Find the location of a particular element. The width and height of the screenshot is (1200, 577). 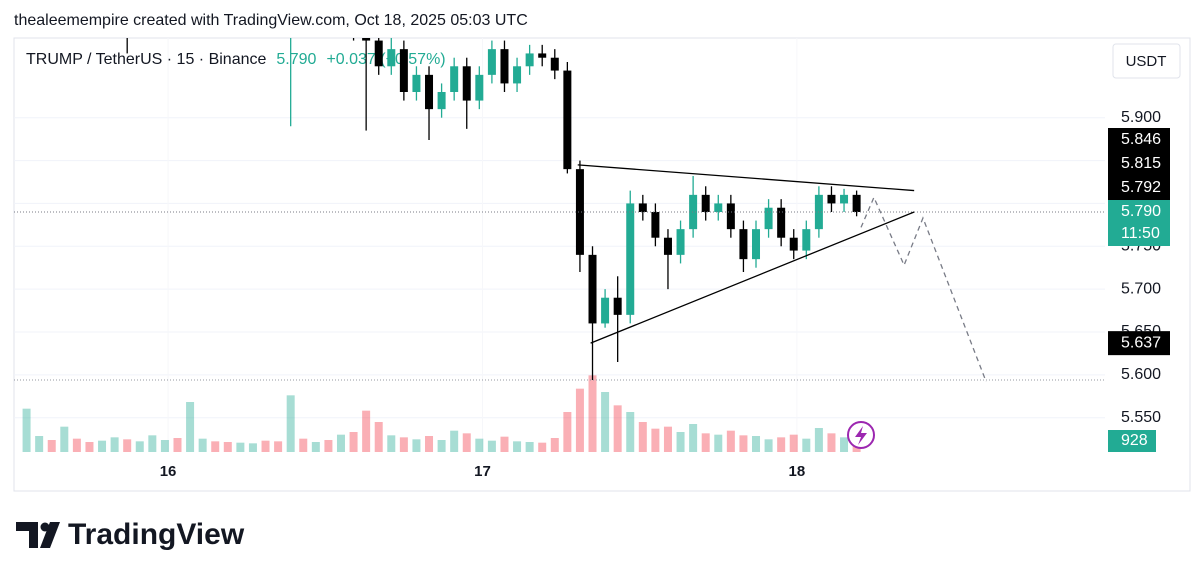

x-tick-label: 18 is located at coordinates (797, 471).